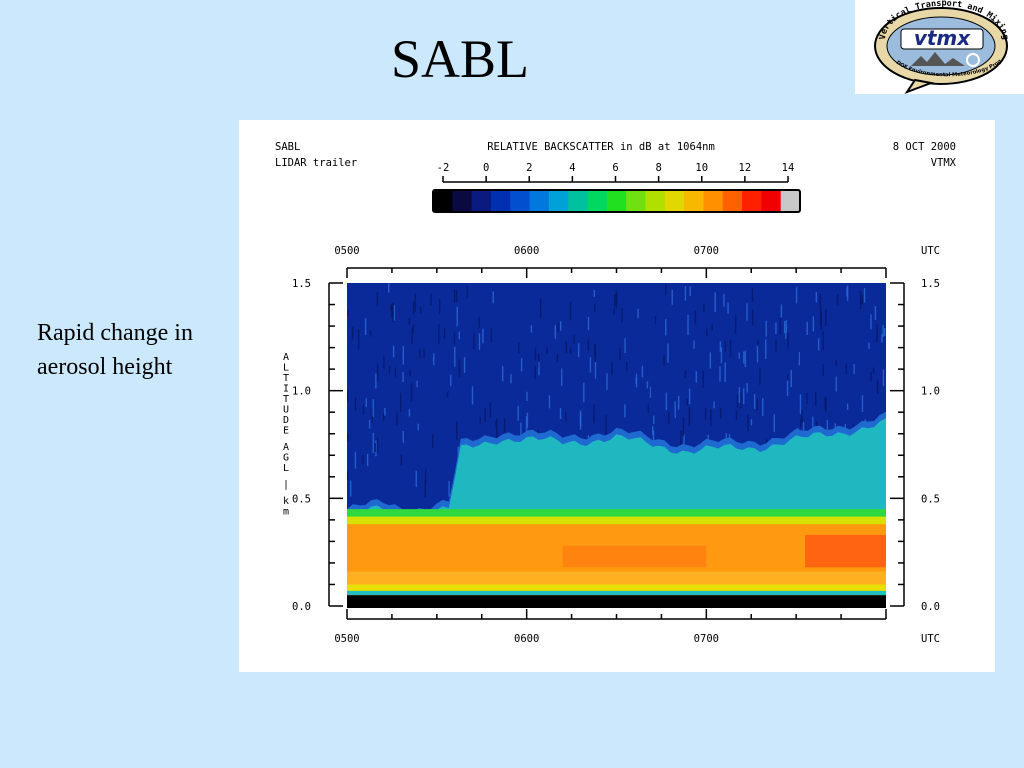 This screenshot has width=1024, height=768. What do you see at coordinates (286, 468) in the screenshot?
I see `y-axis-label-char: L` at bounding box center [286, 468].